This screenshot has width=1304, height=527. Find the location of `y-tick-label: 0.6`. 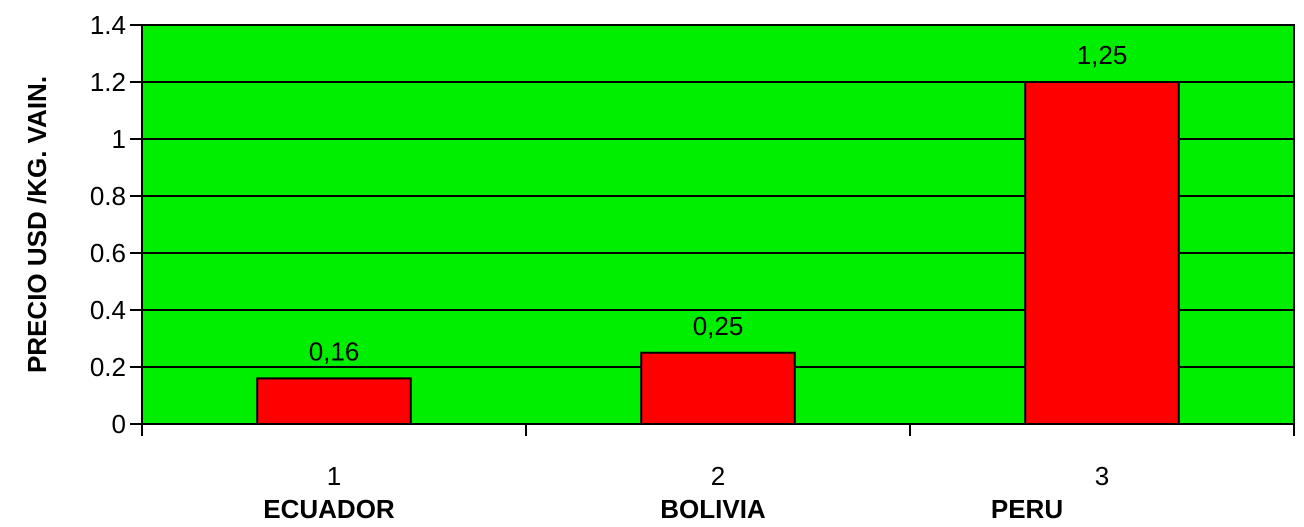

y-tick-label: 0.6 is located at coordinates (108, 253).